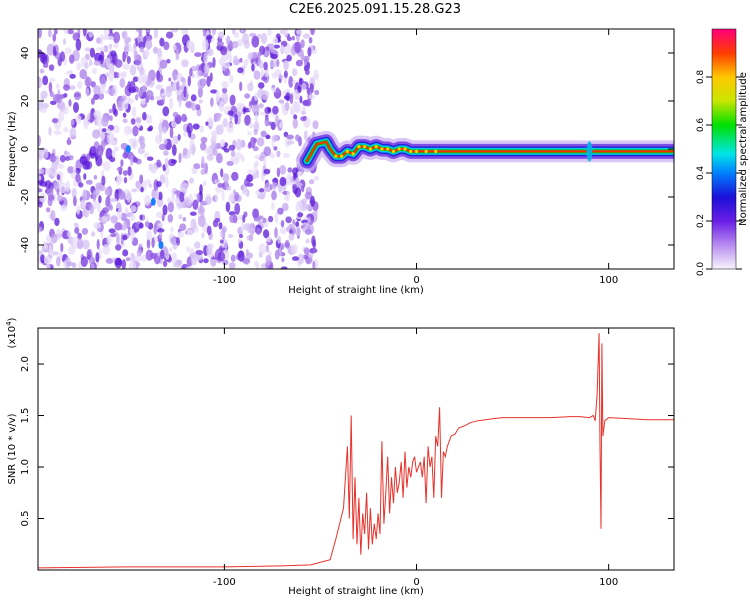 This screenshot has height=600, width=750. Describe the element at coordinates (25, 245) in the screenshot. I see `y-tick-label: -40` at that location.